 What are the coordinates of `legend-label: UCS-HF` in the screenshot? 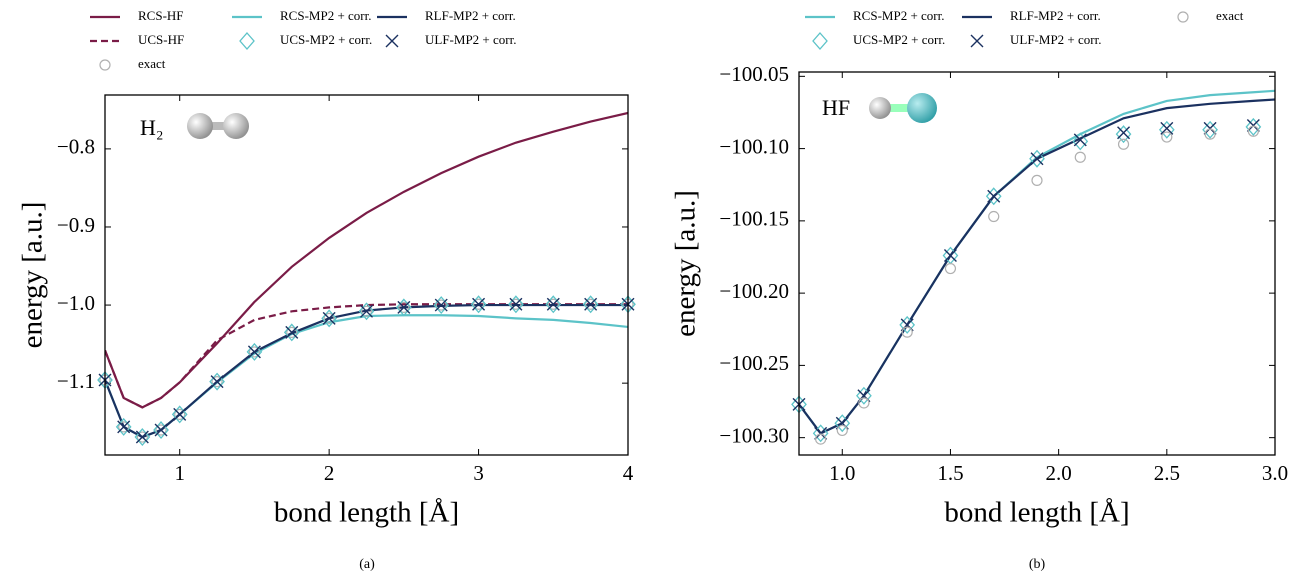 It's located at (161, 39).